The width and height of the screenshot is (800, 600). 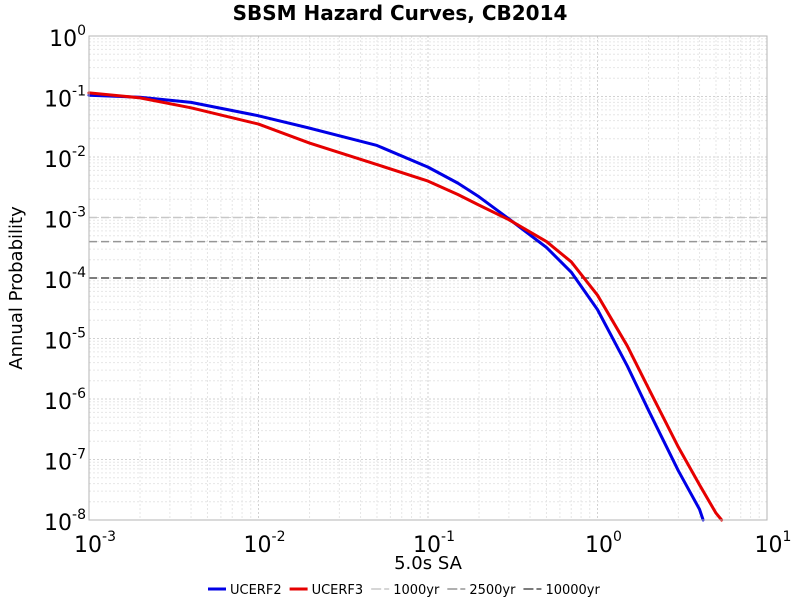 I want to click on legend-label-1000yr: 1000yr, so click(x=416, y=590).